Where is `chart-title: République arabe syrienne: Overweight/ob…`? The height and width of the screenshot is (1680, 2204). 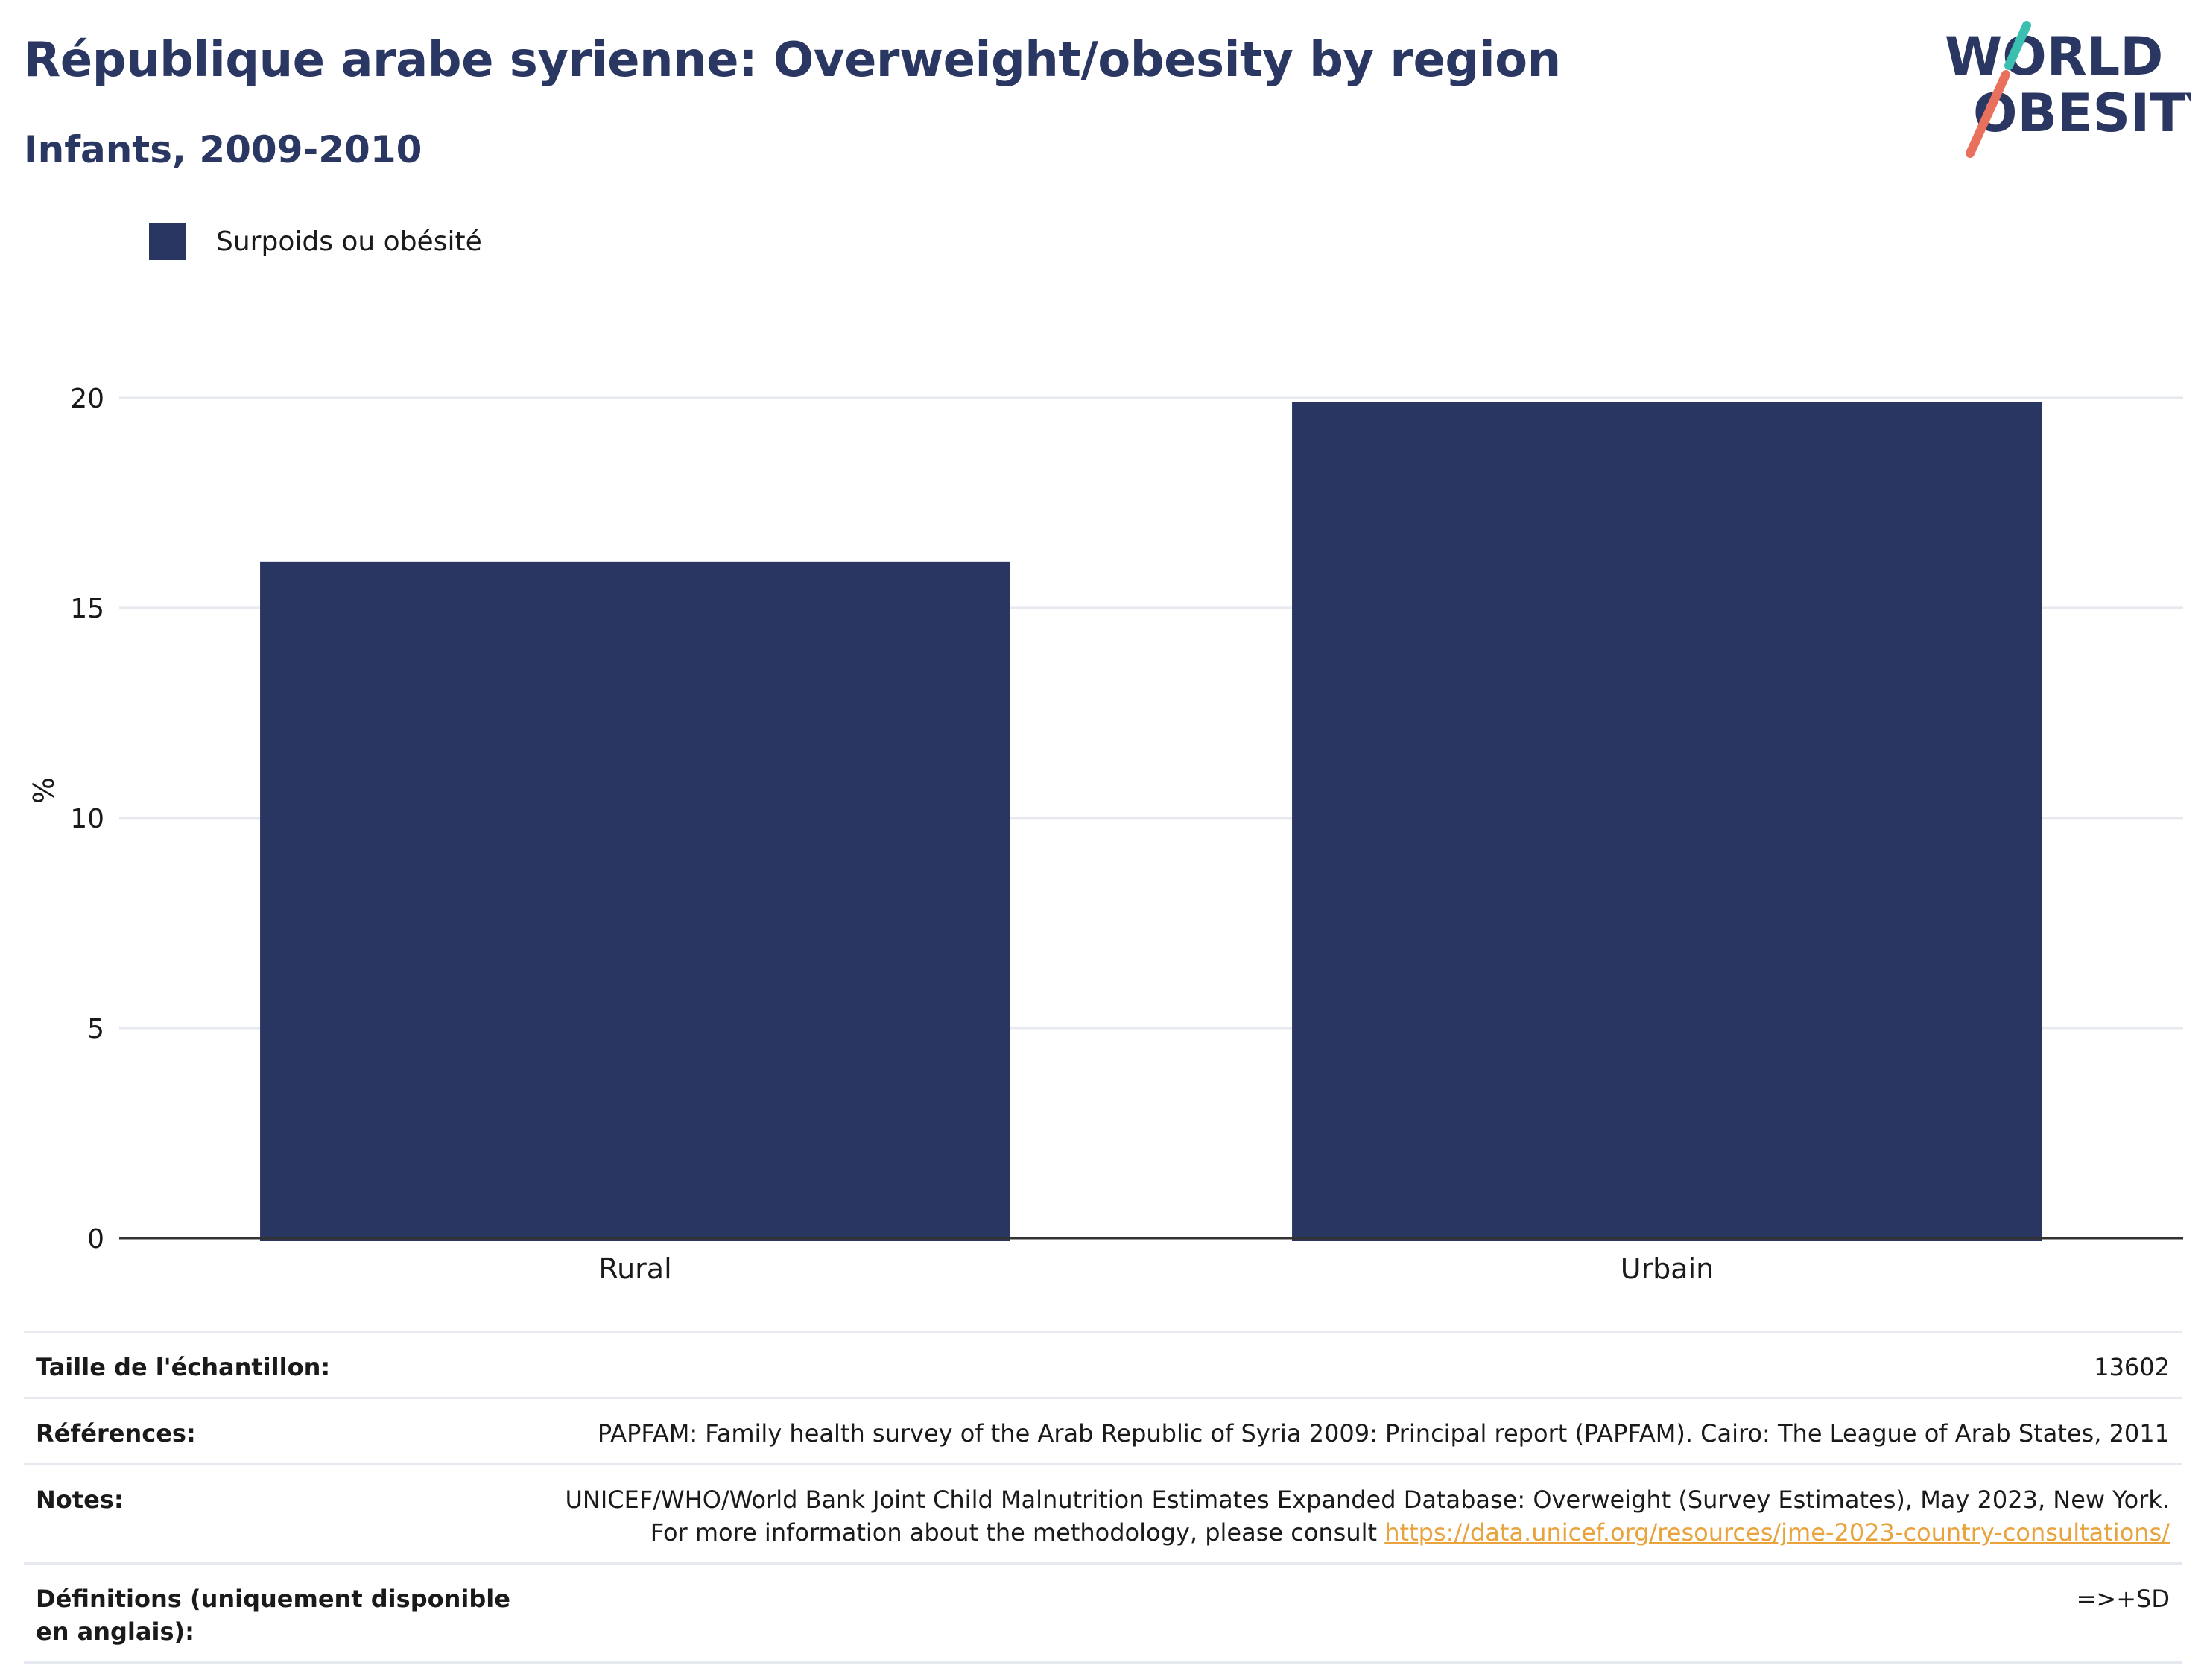 chart-title: République arabe syrienne: Overweight/ob… is located at coordinates (792, 60).